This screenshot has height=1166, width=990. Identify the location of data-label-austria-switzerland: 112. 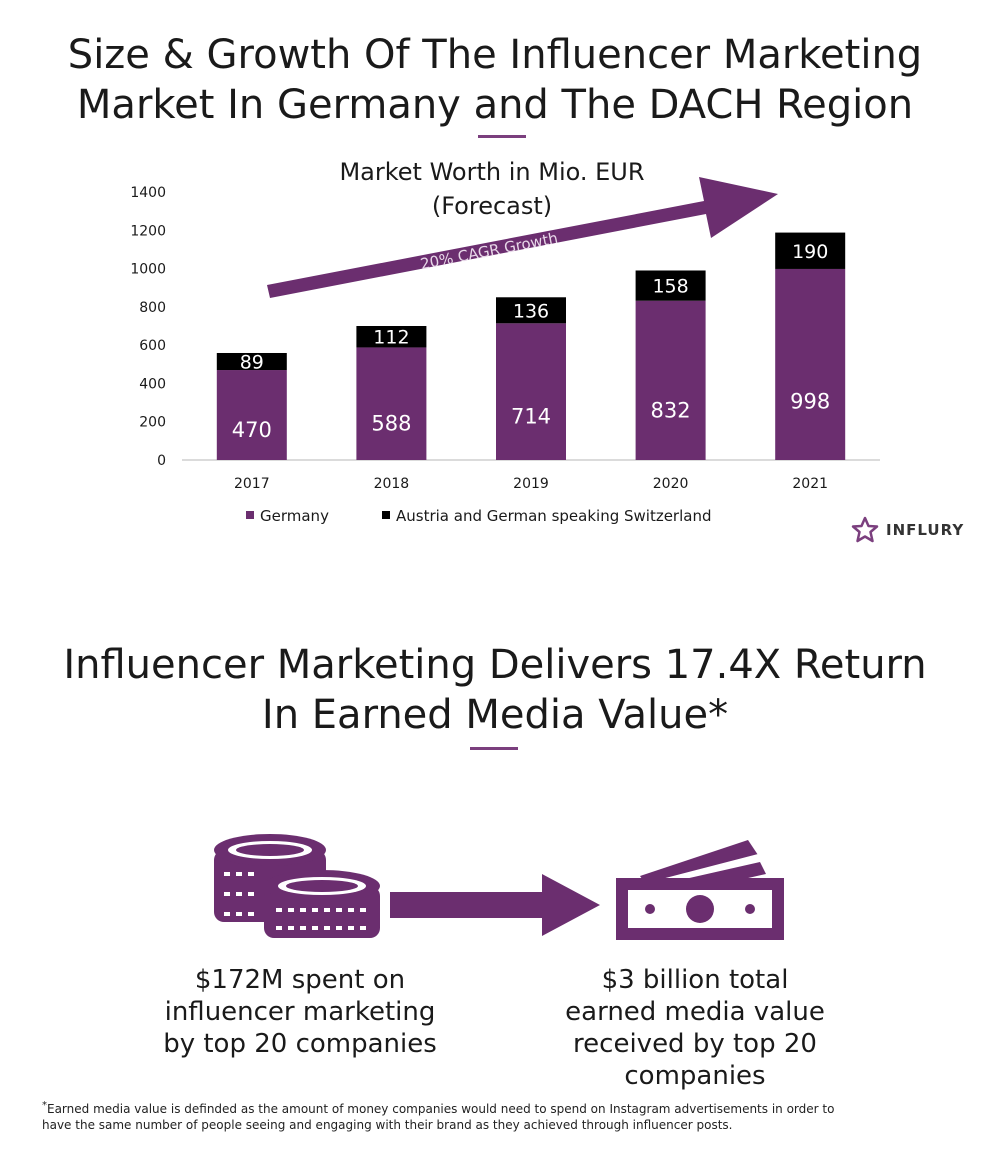
(391, 338).